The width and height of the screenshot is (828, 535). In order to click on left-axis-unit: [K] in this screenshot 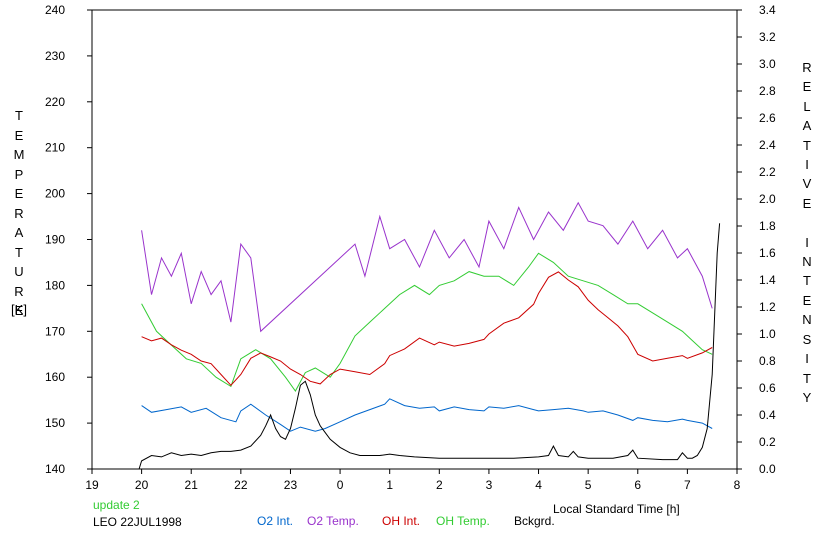, I will do `click(19, 309)`.